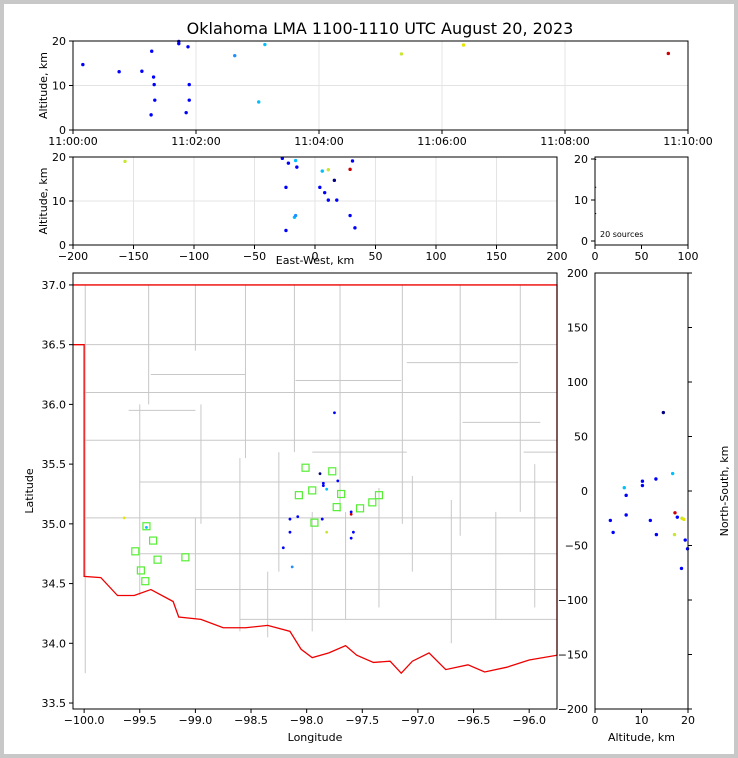 The width and height of the screenshot is (738, 758). What do you see at coordinates (62, 130) in the screenshot?
I see `time-ytick-label: 0` at bounding box center [62, 130].